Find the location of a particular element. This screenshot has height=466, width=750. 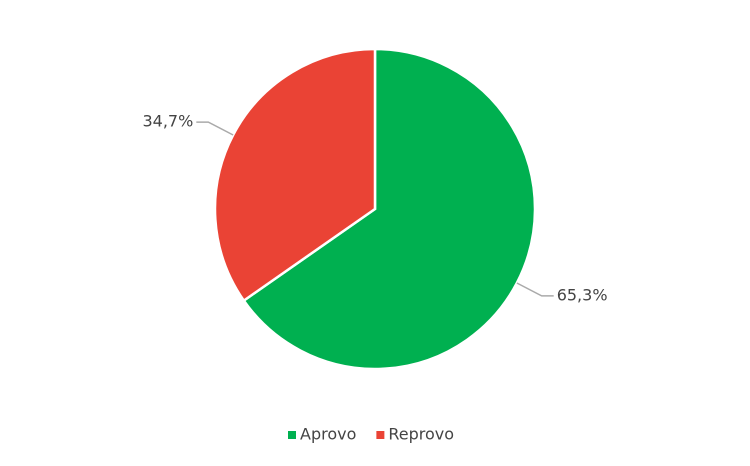

legend-label: Reprovo is located at coordinates (421, 434).